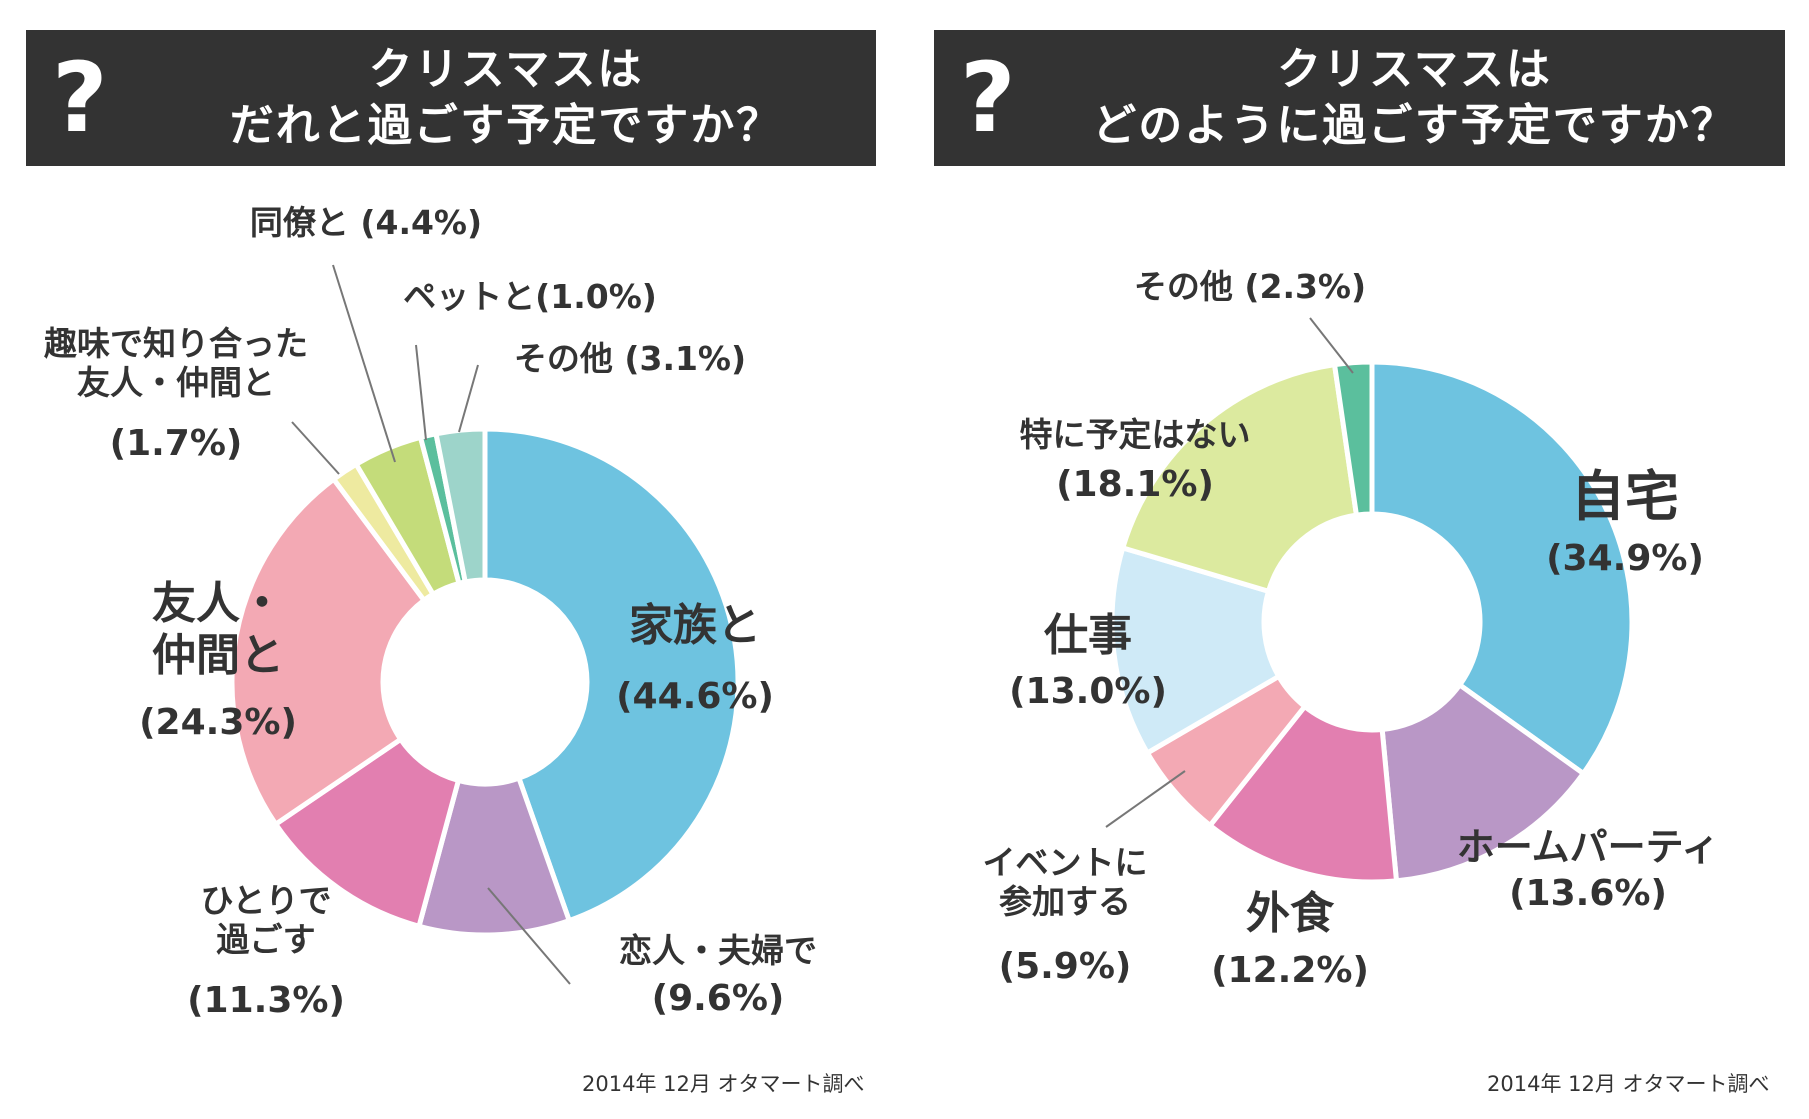 The width and height of the screenshot is (1809, 1119). I want to click on chart2-title-line1: クリスマスは, so click(1414, 69).